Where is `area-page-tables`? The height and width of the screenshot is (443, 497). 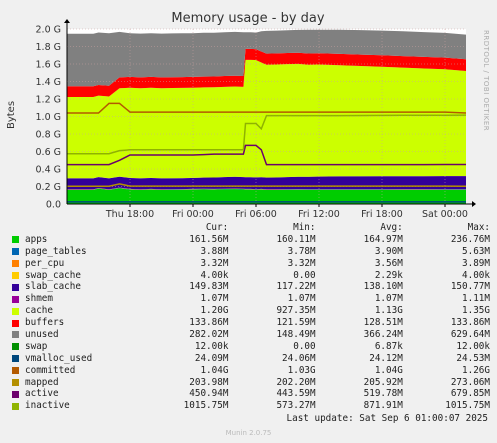 area-page-tables is located at coordinates (266, 188).